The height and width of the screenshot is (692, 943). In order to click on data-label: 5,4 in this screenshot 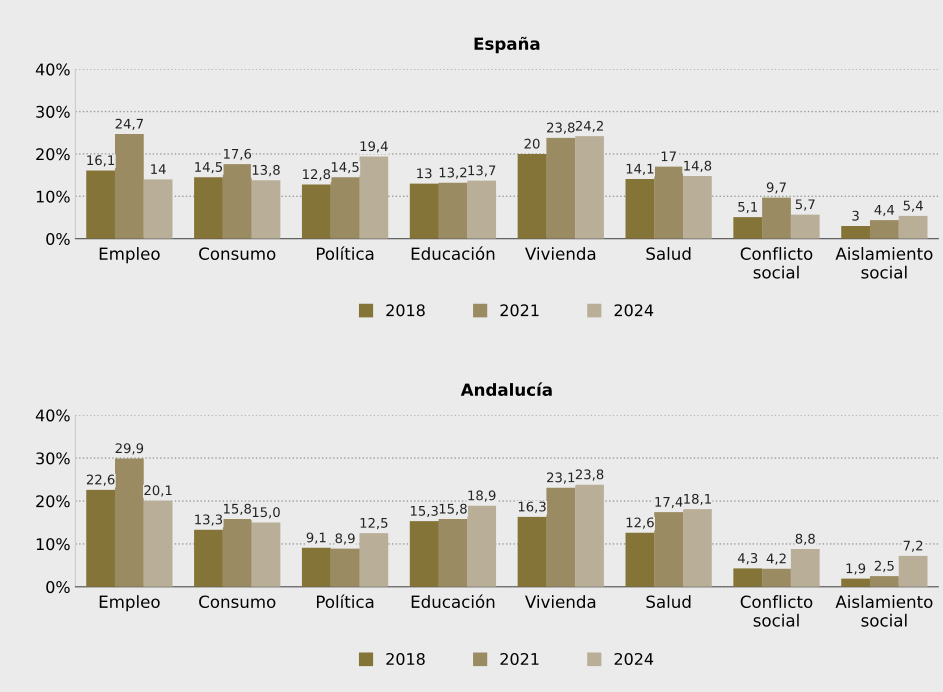, I will do `click(913, 206)`.